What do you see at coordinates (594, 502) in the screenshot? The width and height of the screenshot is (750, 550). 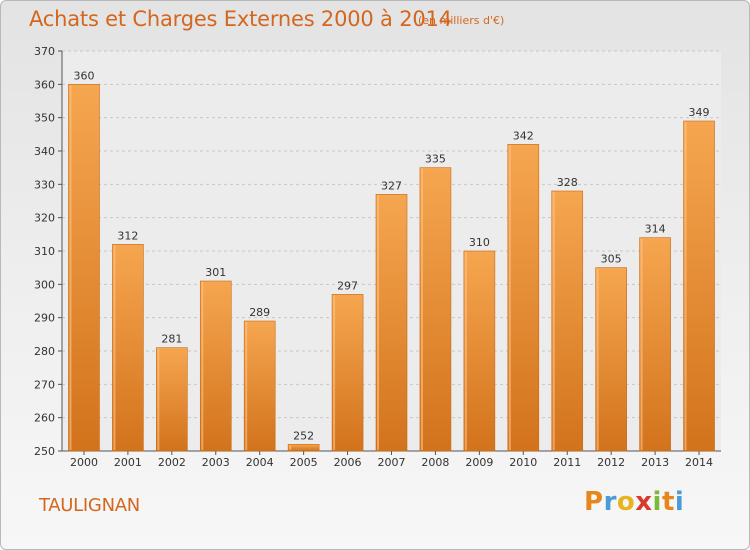 I see `logo-letter: P` at bounding box center [594, 502].